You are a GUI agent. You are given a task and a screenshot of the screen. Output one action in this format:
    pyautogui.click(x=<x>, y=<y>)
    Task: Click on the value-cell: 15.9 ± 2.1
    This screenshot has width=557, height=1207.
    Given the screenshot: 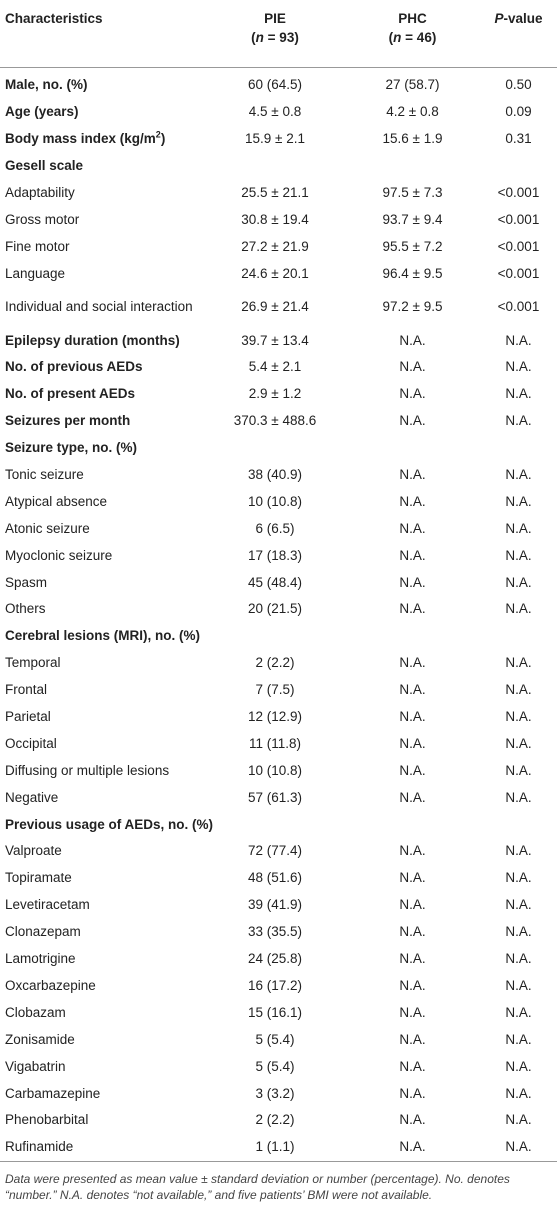 What is the action you would take?
    pyautogui.click(x=275, y=139)
    